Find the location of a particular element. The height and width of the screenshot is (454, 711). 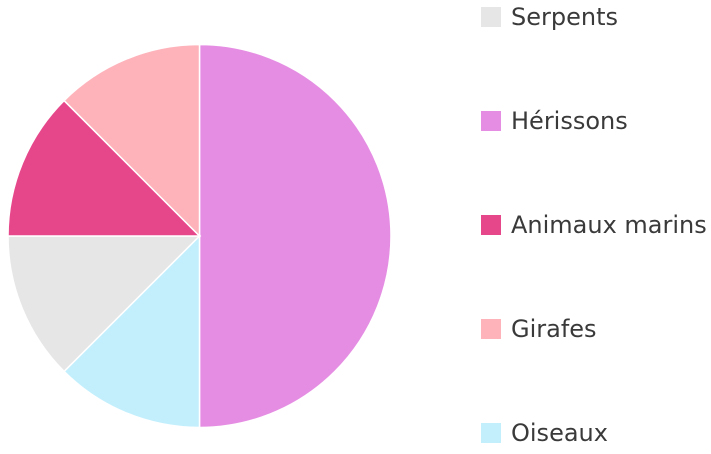

legend-swatch-oiseaux is located at coordinates (491, 433).